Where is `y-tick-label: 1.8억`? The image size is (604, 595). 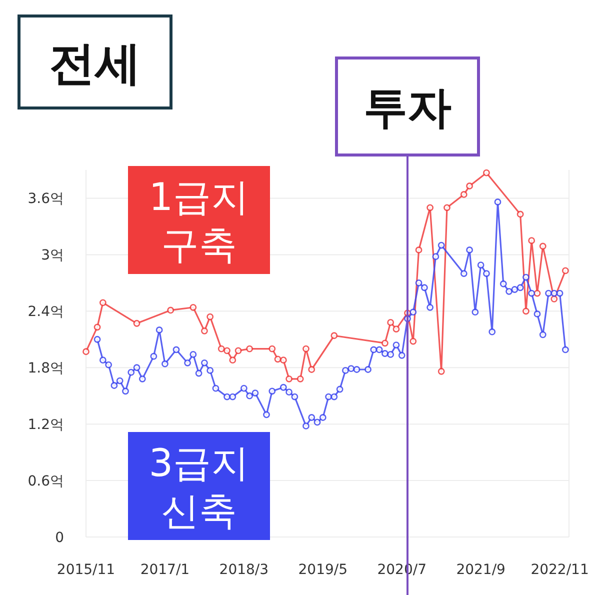
y-tick-label: 1.8억 is located at coordinates (46, 368).